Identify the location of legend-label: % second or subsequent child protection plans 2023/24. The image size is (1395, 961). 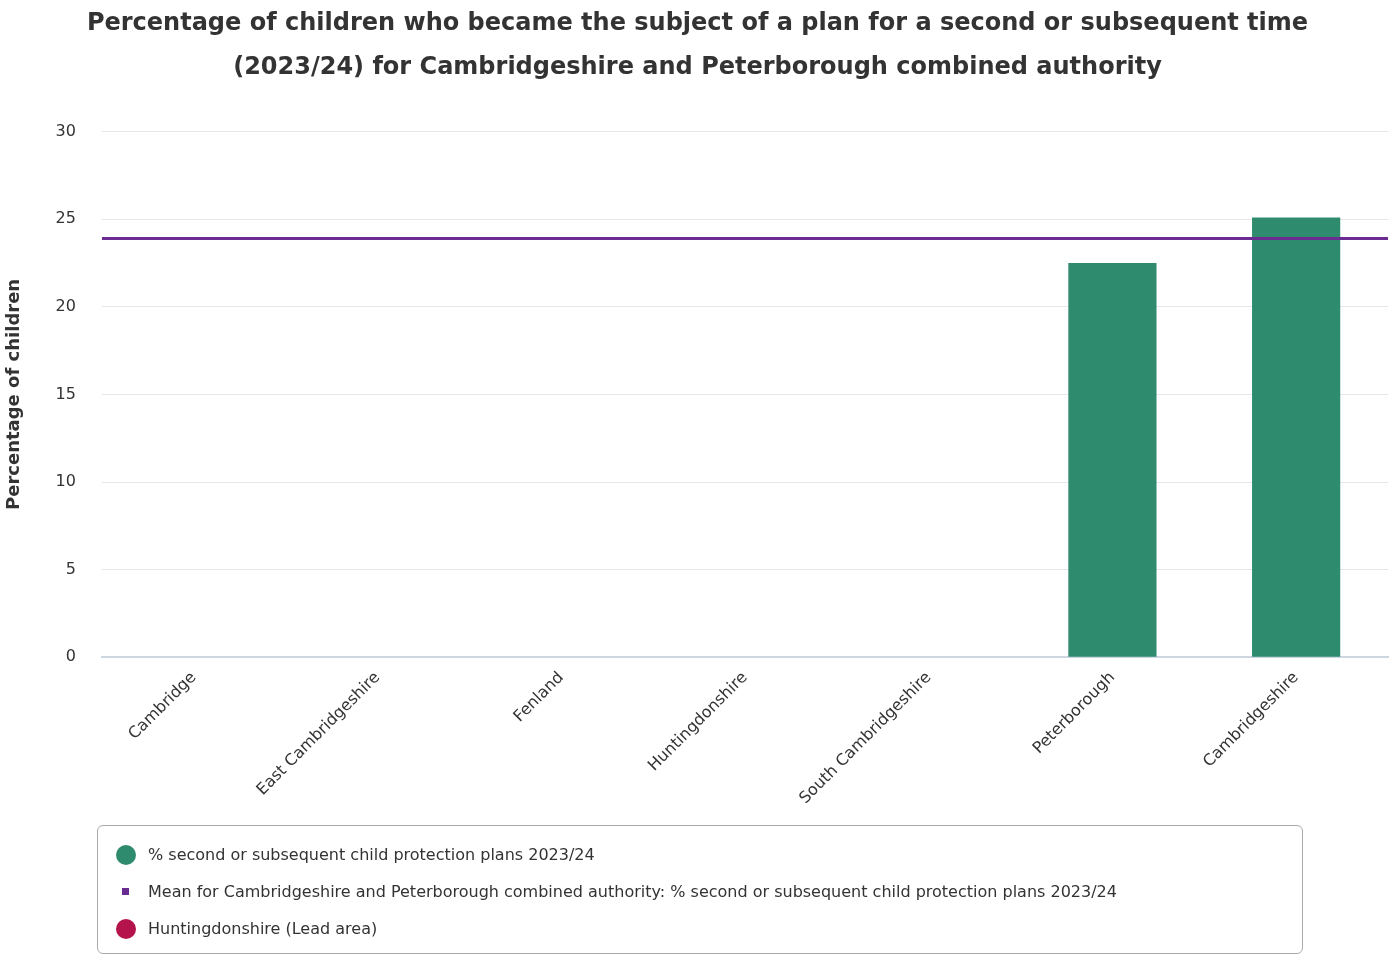
(371, 854).